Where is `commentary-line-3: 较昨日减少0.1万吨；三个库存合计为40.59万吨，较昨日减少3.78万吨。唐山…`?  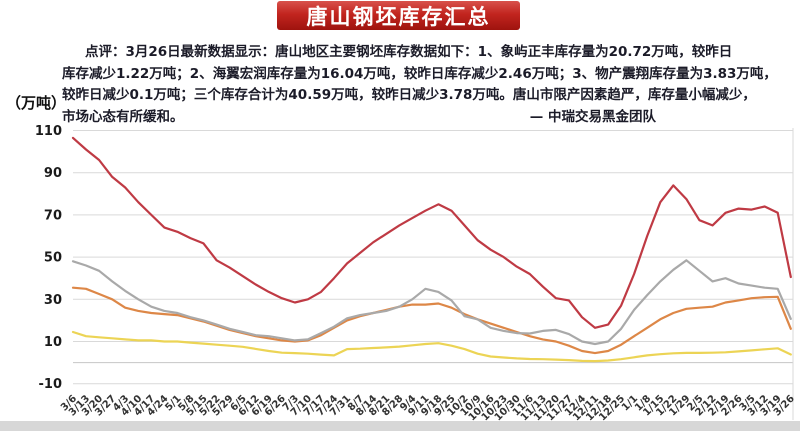
commentary-line-3: 较昨日减少0.1万吨；三个库存合计为40.59万吨，较昨日减少3.78万吨。唐山… is located at coordinates (409, 95).